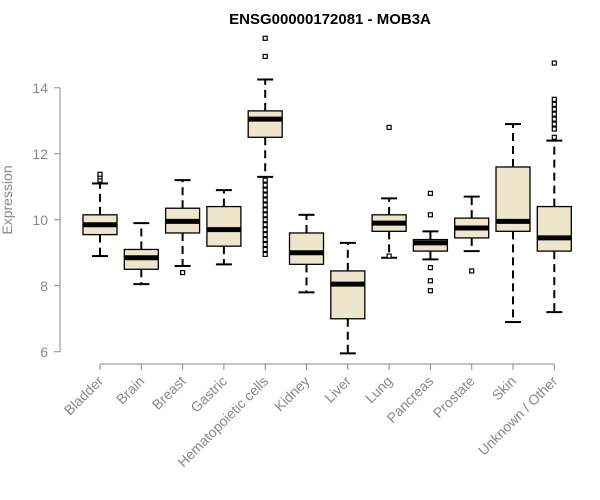  I want to click on y-ticks: 6 8 10 12 14, so click(46, 220).